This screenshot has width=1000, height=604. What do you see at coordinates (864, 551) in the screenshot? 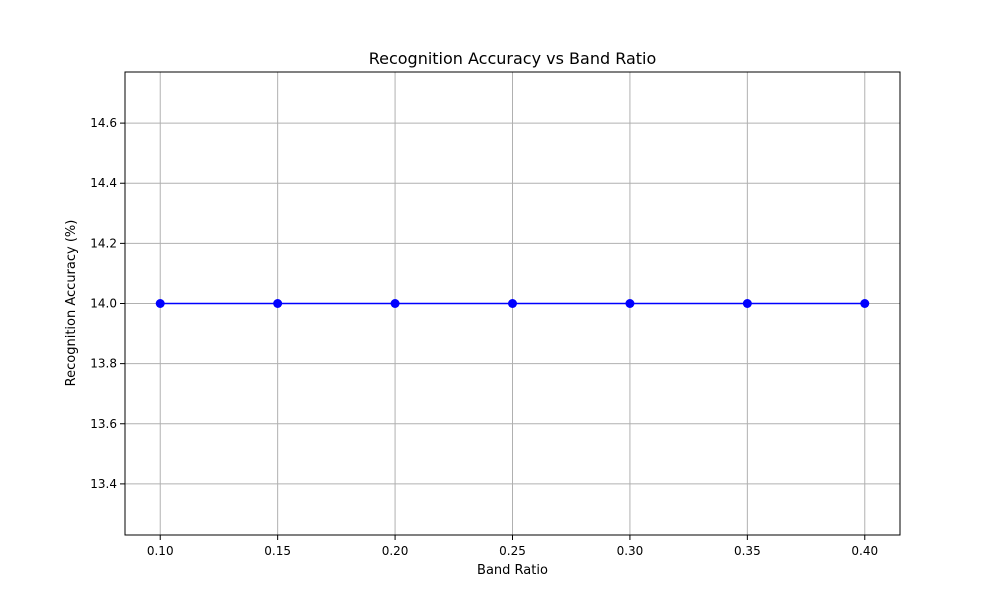
I see `x-tick-label: 0.40` at bounding box center [864, 551].